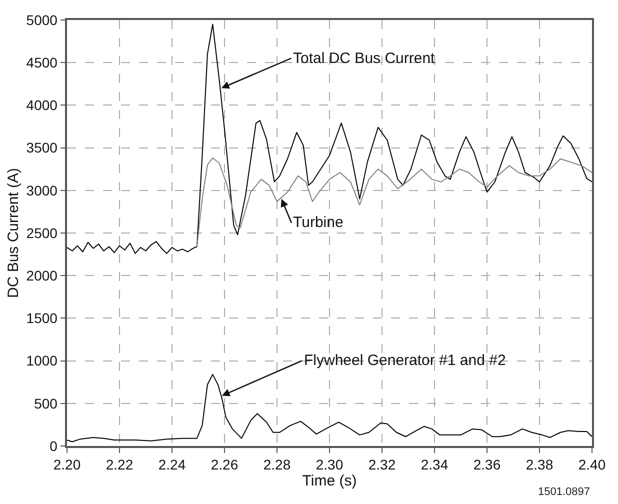 The height and width of the screenshot is (504, 618). What do you see at coordinates (42, 232) in the screenshot?
I see `y-tick-label: 2500` at bounding box center [42, 232].